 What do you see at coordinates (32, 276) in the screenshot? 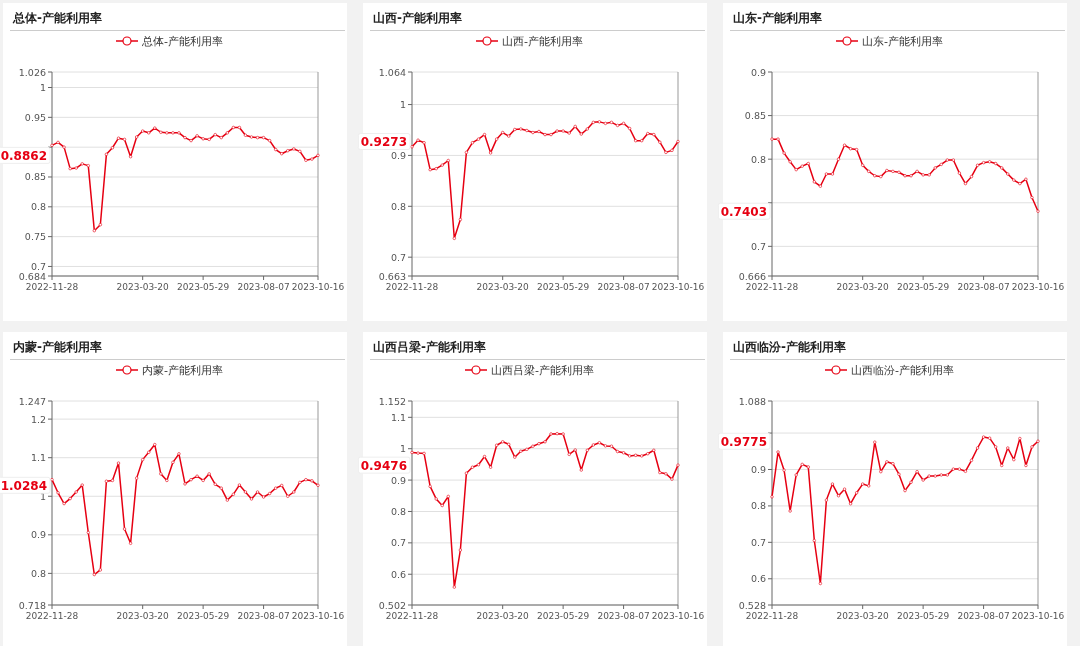
I see `y-tick-label: 0.684` at bounding box center [32, 276].